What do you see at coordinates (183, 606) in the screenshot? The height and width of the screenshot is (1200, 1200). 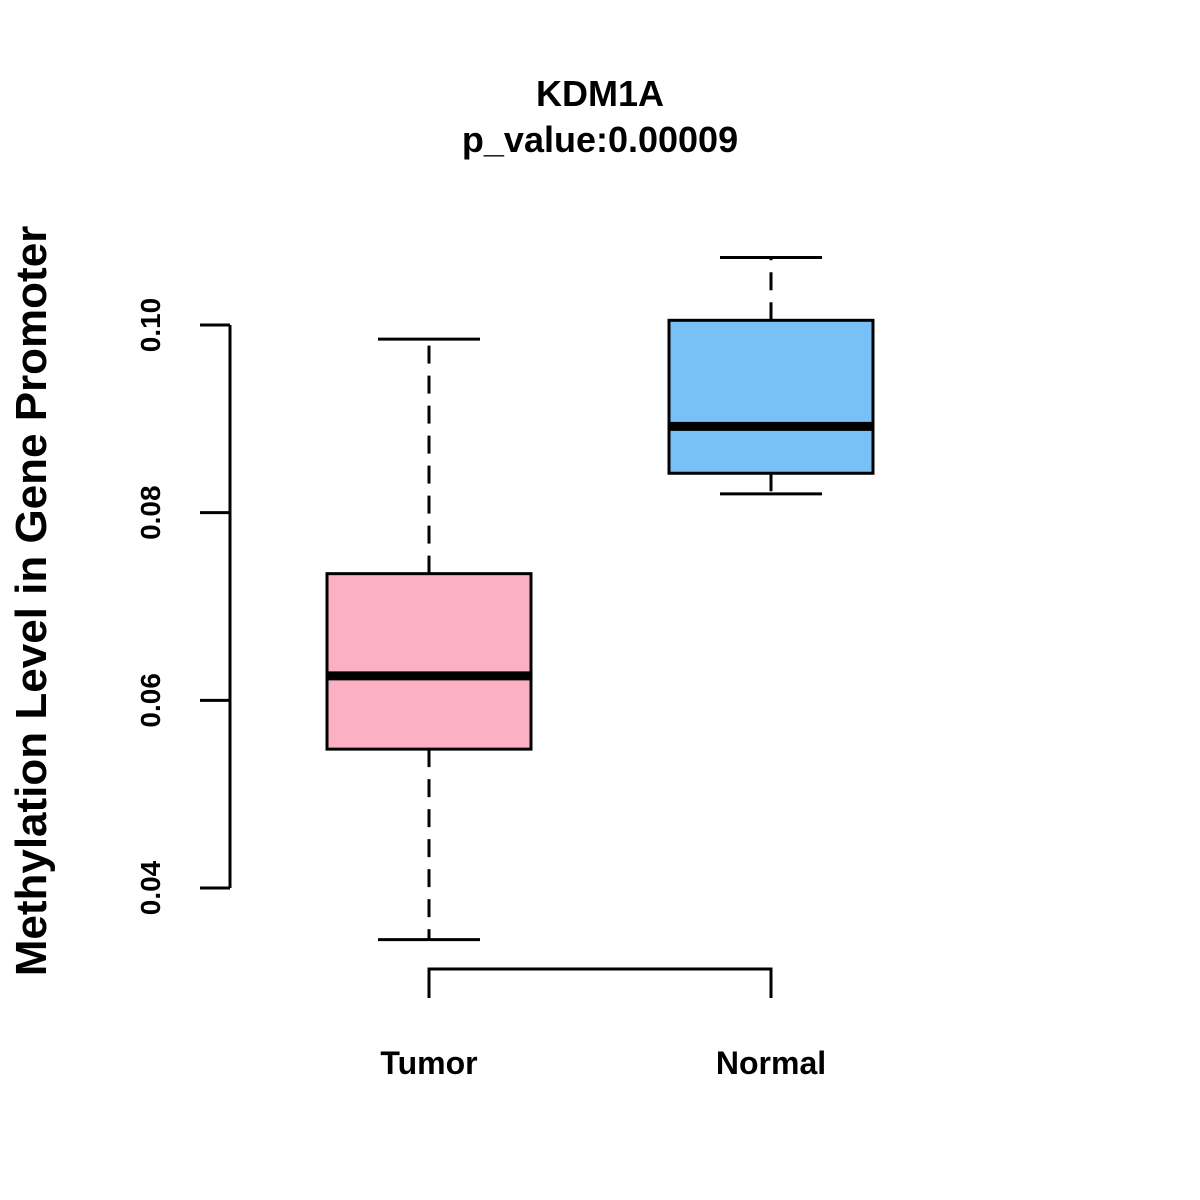 I see `y-axis: 0.04 0.06 0.08 0.10` at bounding box center [183, 606].